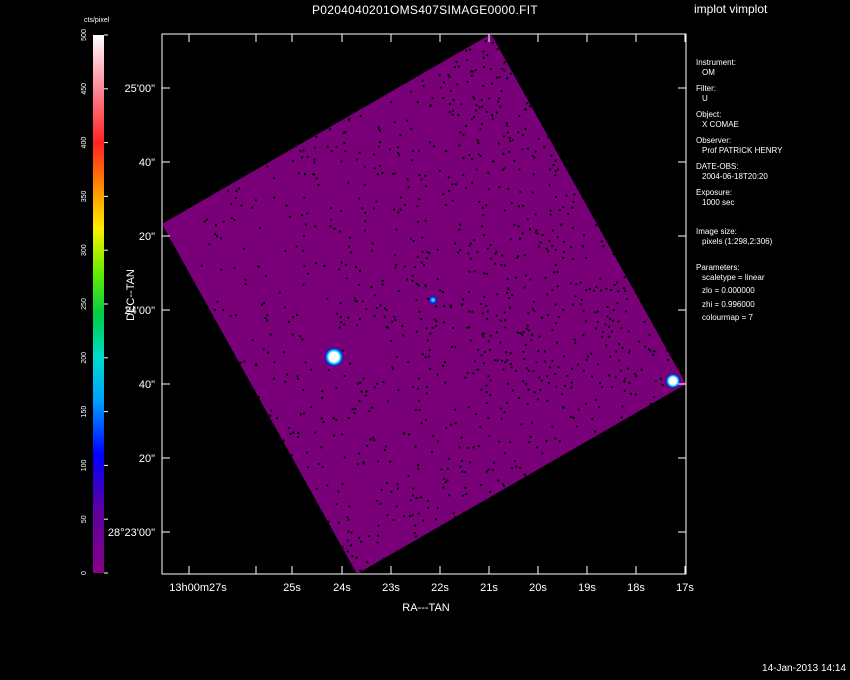 The image size is (850, 680). I want to click on colorbar-tick-label: 300, so click(84, 250).